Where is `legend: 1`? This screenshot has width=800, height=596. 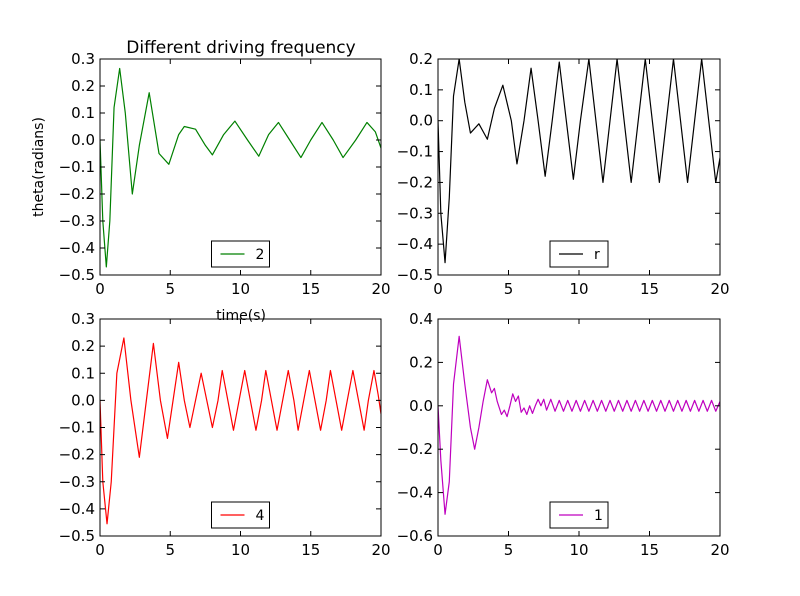
legend: 1 is located at coordinates (579, 515).